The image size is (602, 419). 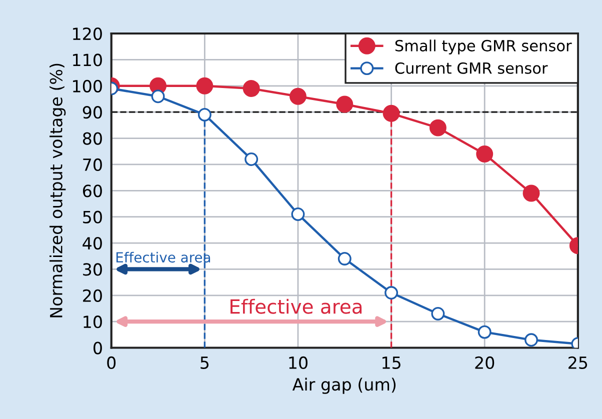 I want to click on y-tick-label: 90, so click(x=92, y=112).